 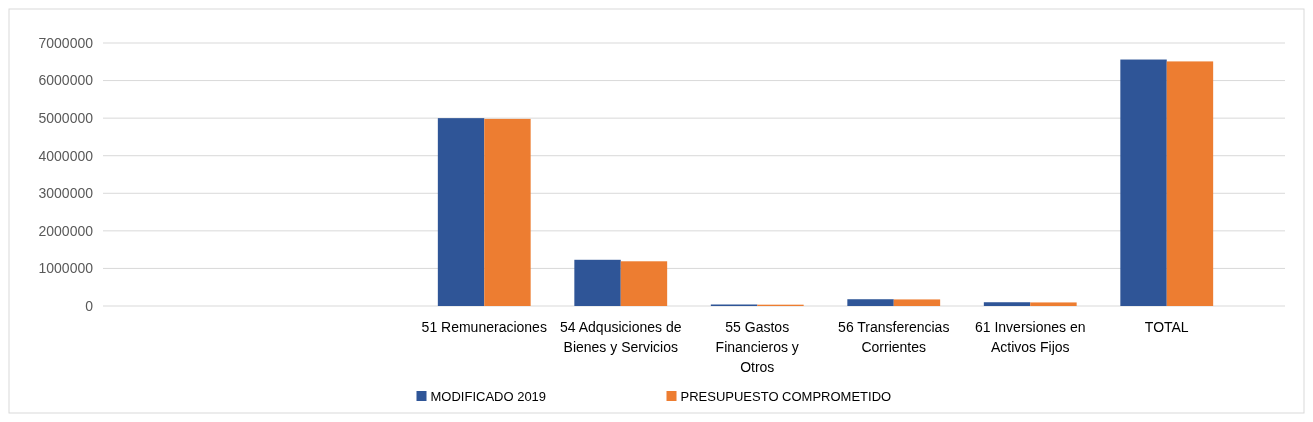 I want to click on x-tick-label: 61 Inversiones en Activos Fijos, so click(x=1030, y=337).